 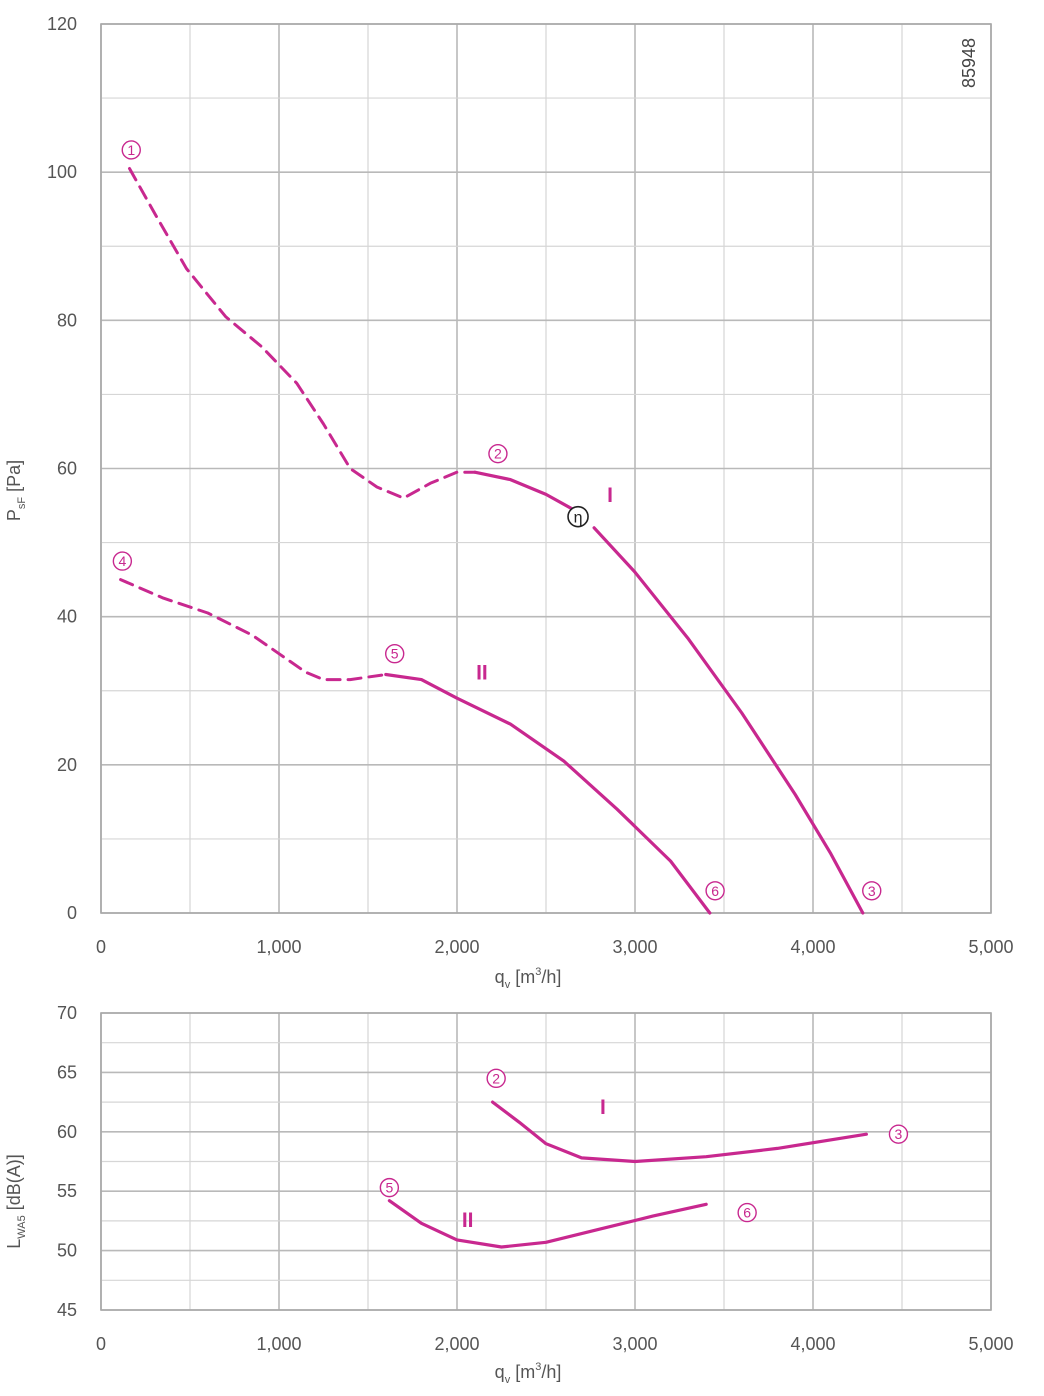 I want to click on efficiency-marker: η, so click(x=578, y=516).